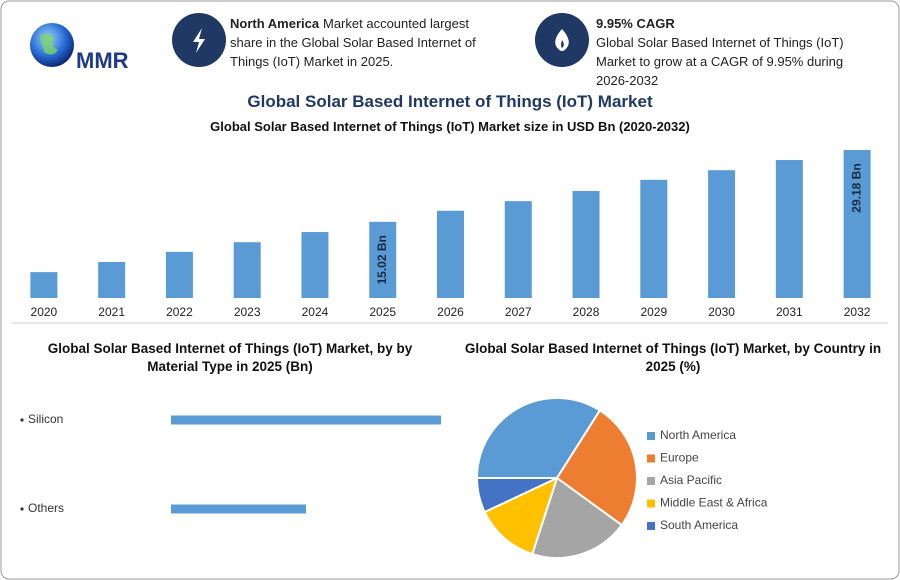 The image size is (900, 580). I want to click on x-tick-label: 2025, so click(382, 312).